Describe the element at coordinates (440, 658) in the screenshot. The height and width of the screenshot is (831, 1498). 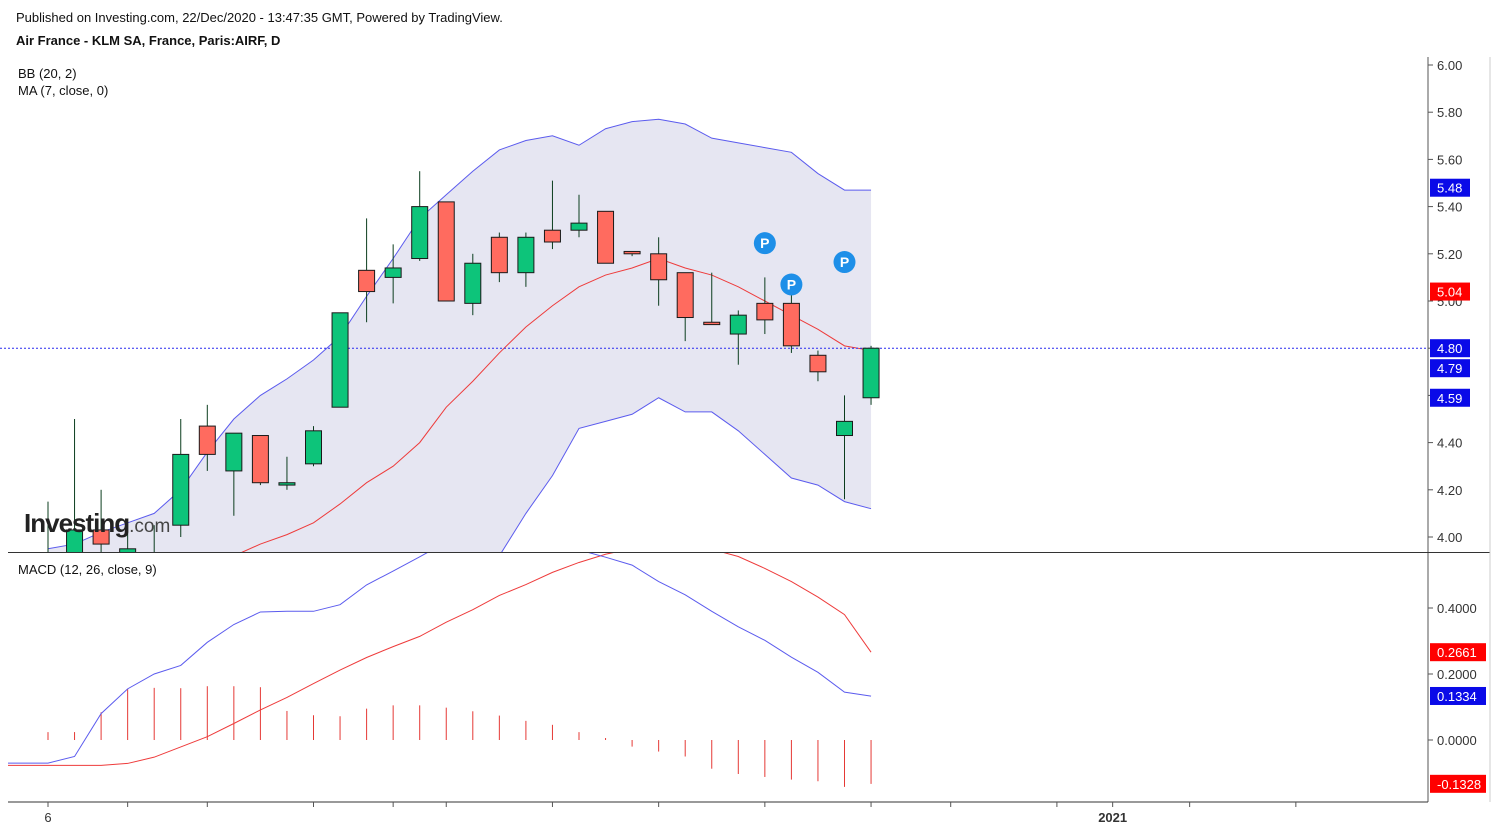
I see `macd-line` at that location.